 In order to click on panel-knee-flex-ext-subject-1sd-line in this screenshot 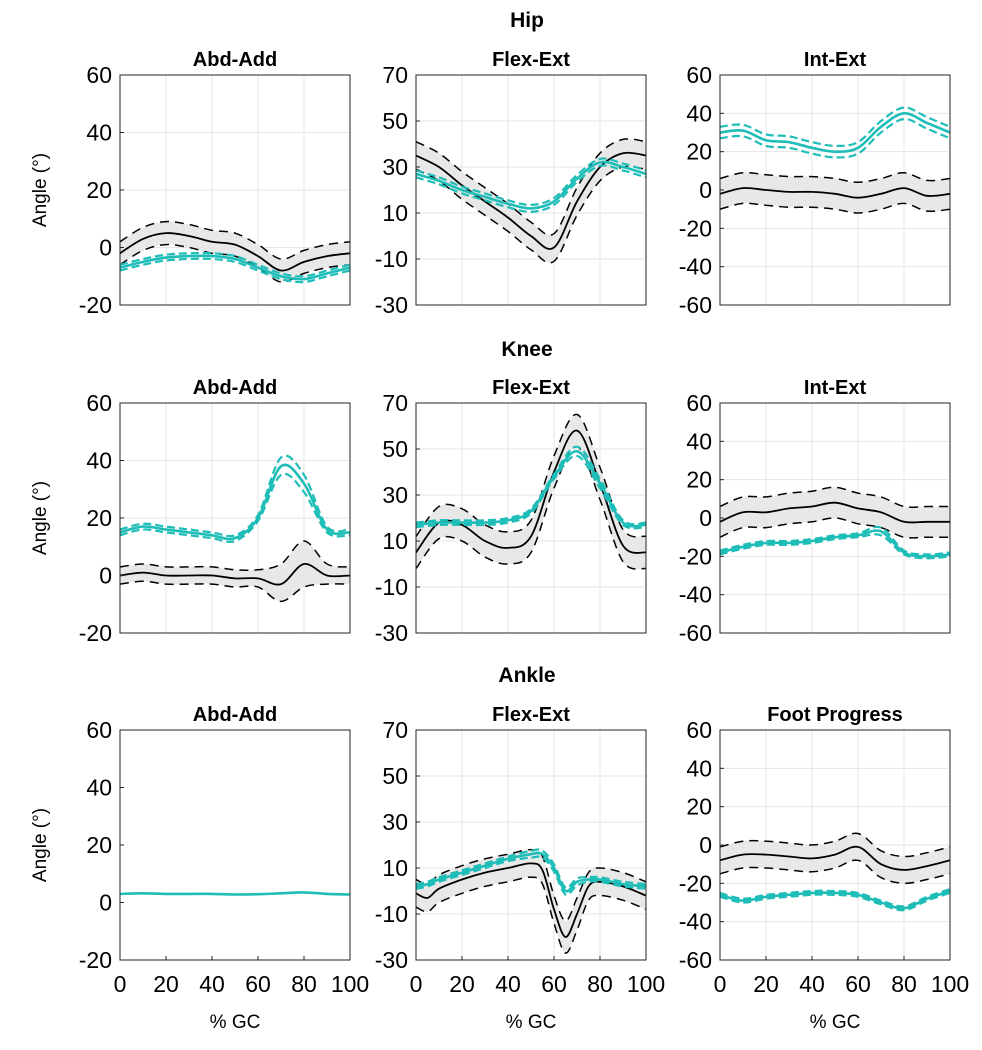, I will do `click(531, 485)`.